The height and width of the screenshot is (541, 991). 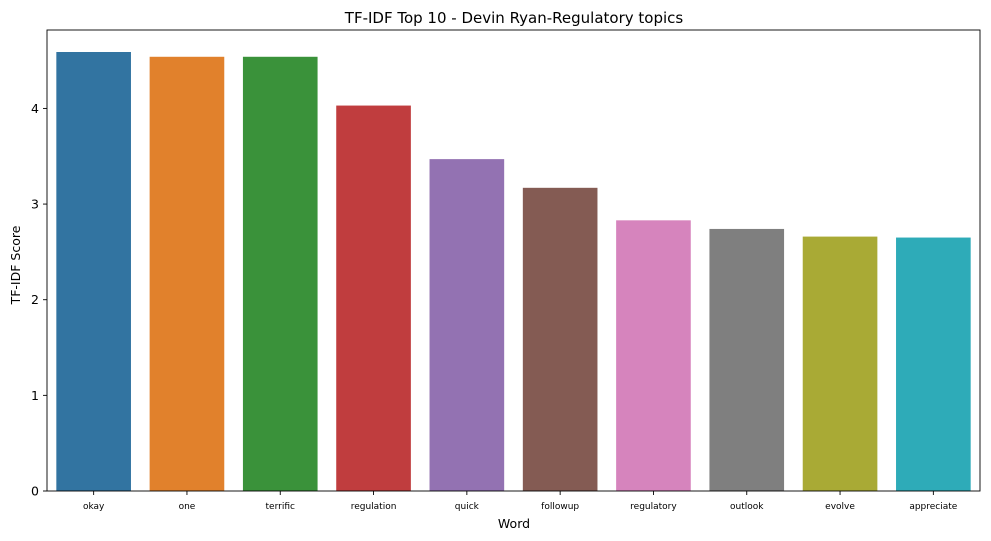 What do you see at coordinates (933, 364) in the screenshot?
I see `bar-appreciate` at bounding box center [933, 364].